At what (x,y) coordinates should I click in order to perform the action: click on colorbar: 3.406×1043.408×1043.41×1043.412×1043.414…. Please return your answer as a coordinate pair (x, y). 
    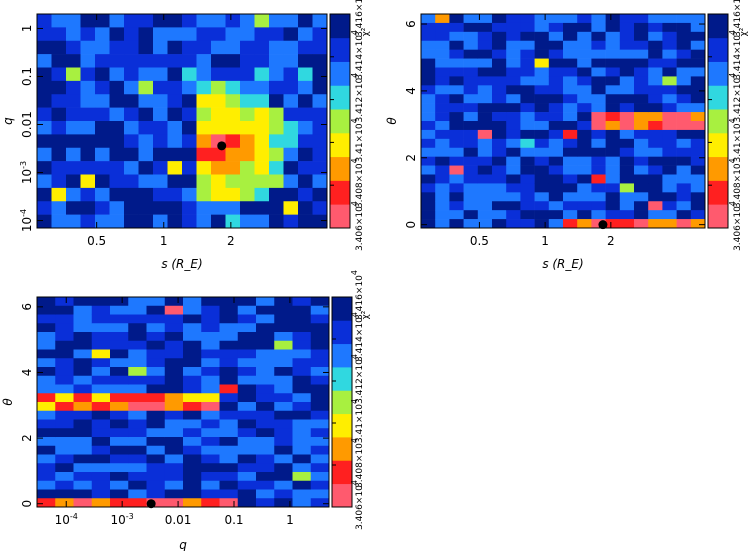
    Looking at the image, I should click on (728, 125).